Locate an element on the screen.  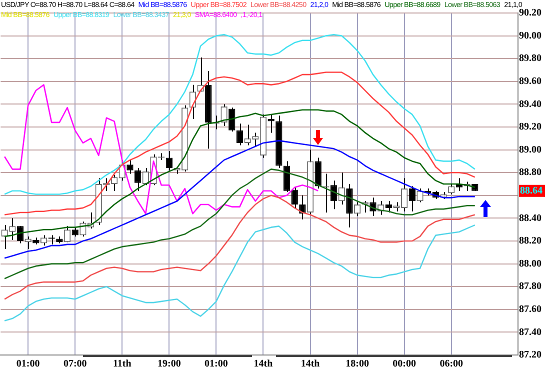
y-tick-label: 90.00 is located at coordinates (530, 36).